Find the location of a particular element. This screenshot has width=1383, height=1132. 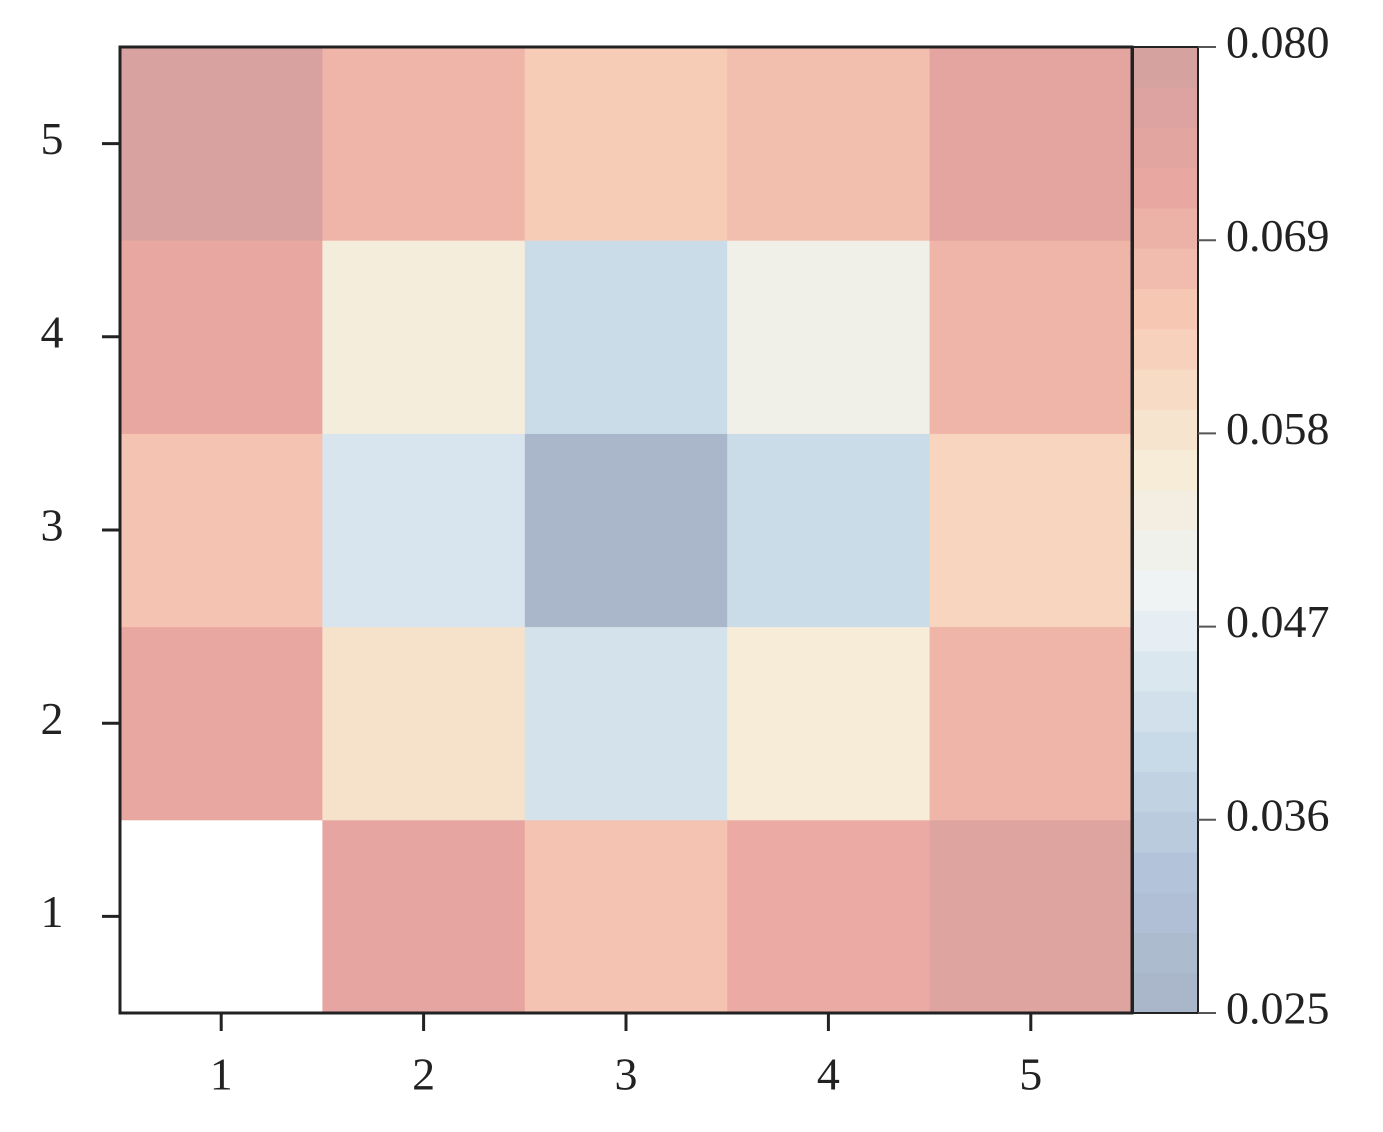

colorbar-frame is located at coordinates (1165, 530).